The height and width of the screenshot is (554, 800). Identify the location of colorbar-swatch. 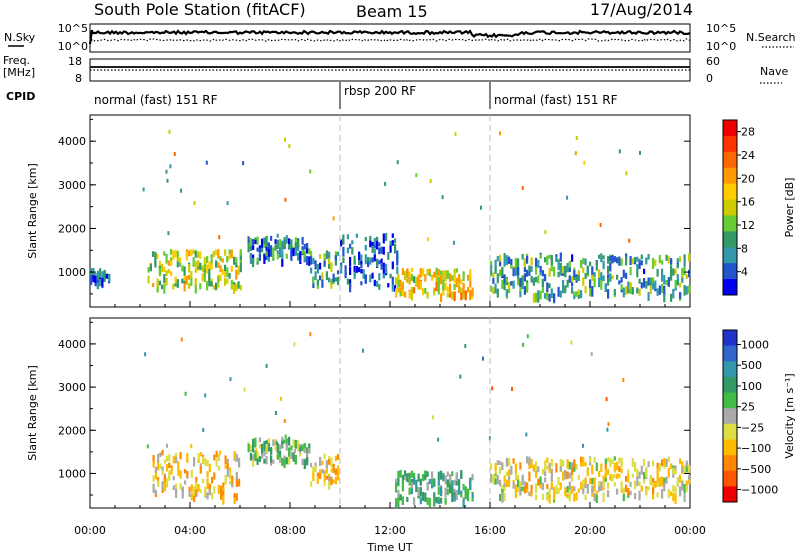
(730, 176).